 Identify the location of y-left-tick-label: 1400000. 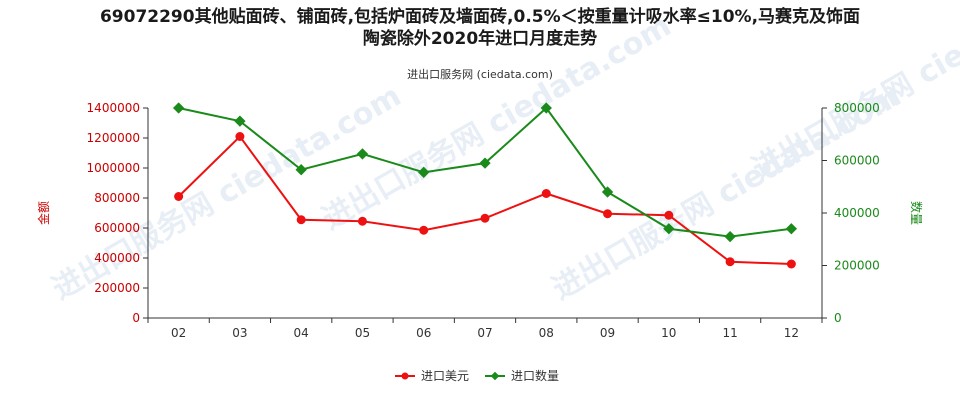
(113, 108).